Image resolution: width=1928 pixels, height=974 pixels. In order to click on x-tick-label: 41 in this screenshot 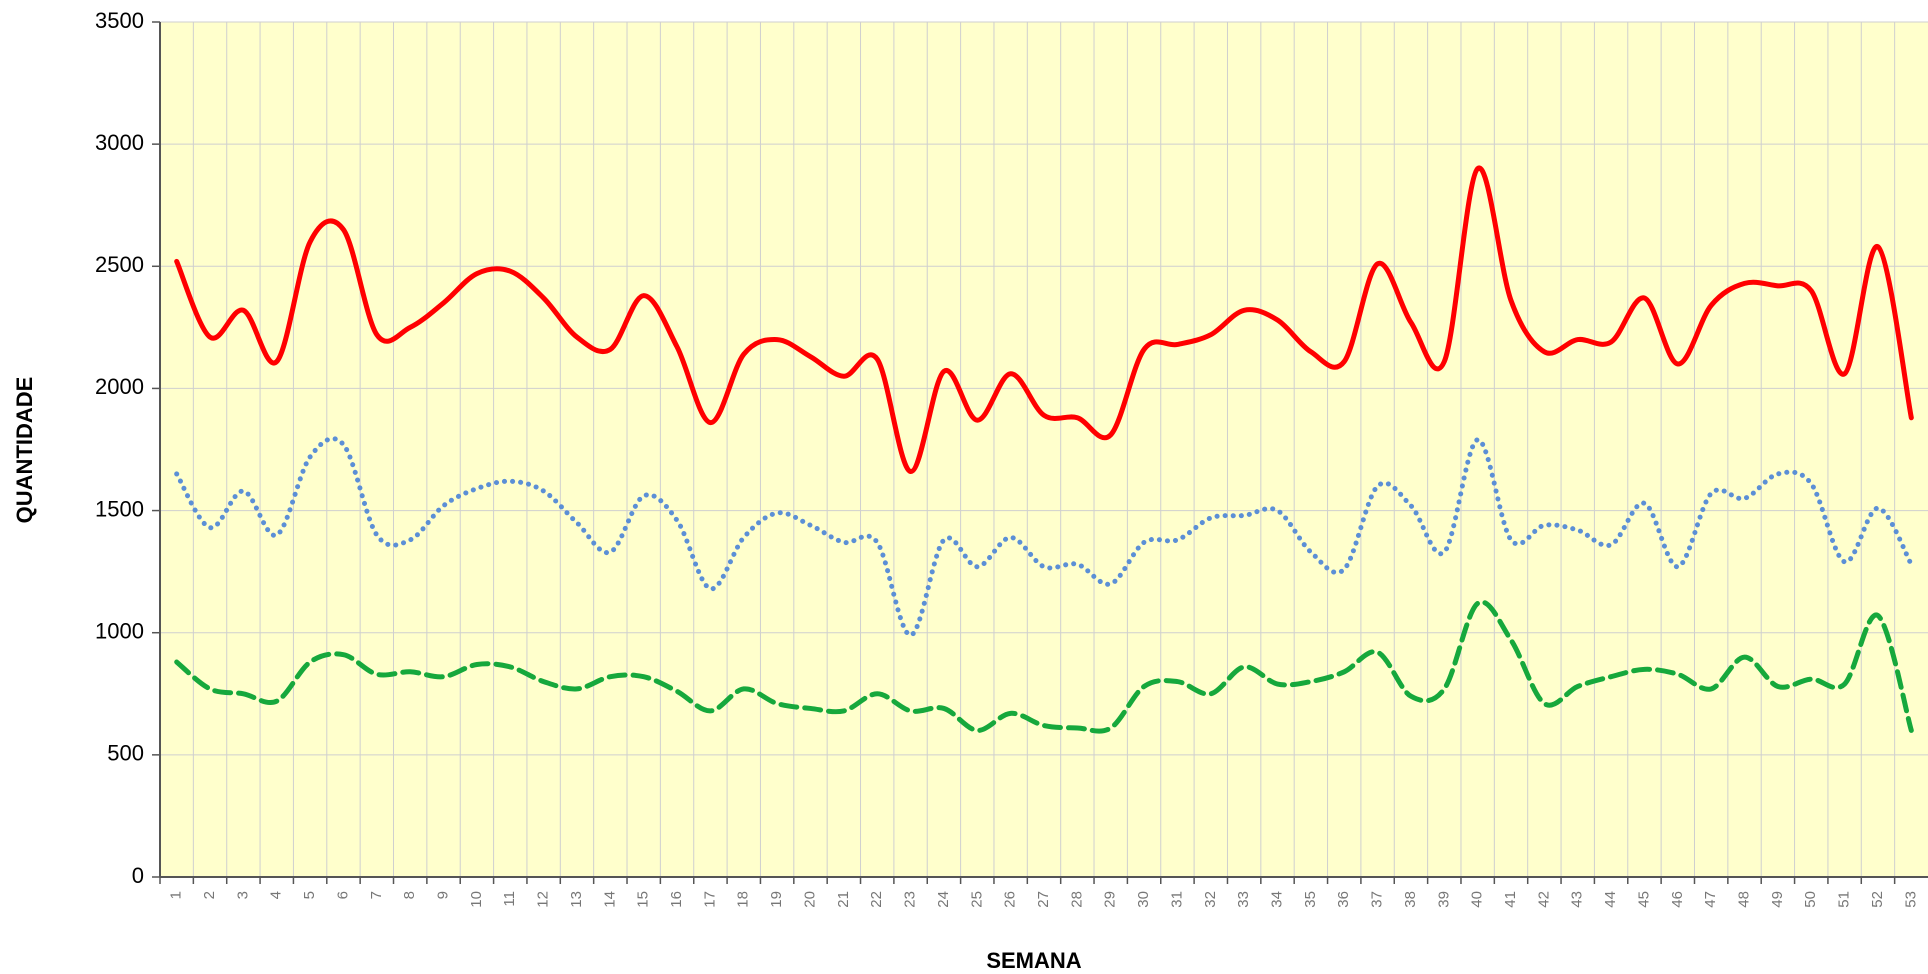, I will do `click(1510, 899)`.